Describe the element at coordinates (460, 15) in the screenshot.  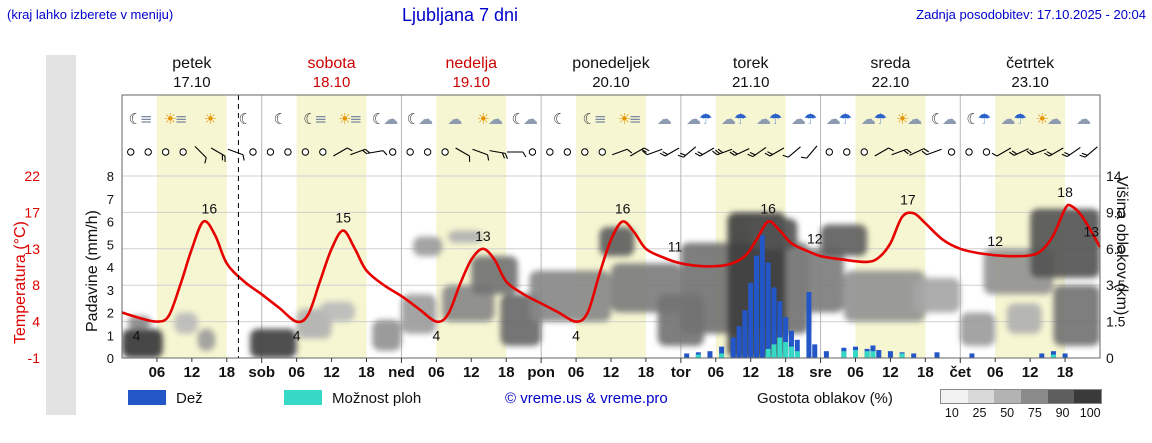
I see `page-title: Ljubljana 7 dni` at that location.